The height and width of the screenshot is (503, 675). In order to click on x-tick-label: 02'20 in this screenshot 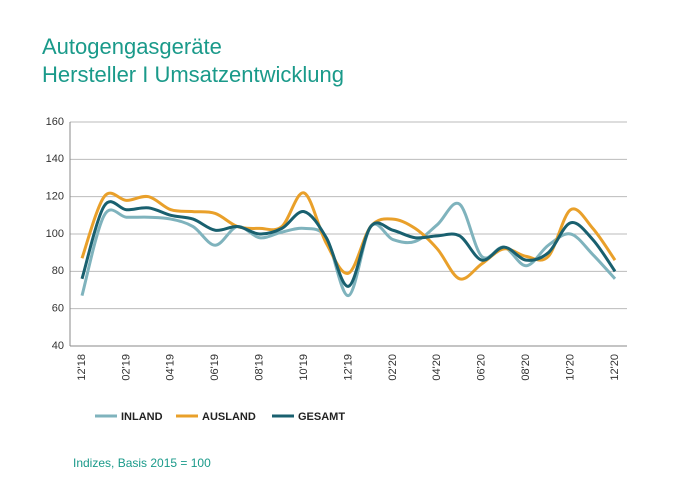, I will do `click(393, 367)`.